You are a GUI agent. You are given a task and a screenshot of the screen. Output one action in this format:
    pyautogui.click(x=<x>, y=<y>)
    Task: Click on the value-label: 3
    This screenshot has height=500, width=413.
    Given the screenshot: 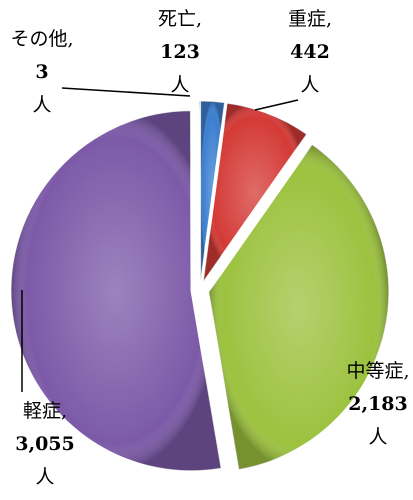 What is the action you would take?
    pyautogui.click(x=41, y=72)
    